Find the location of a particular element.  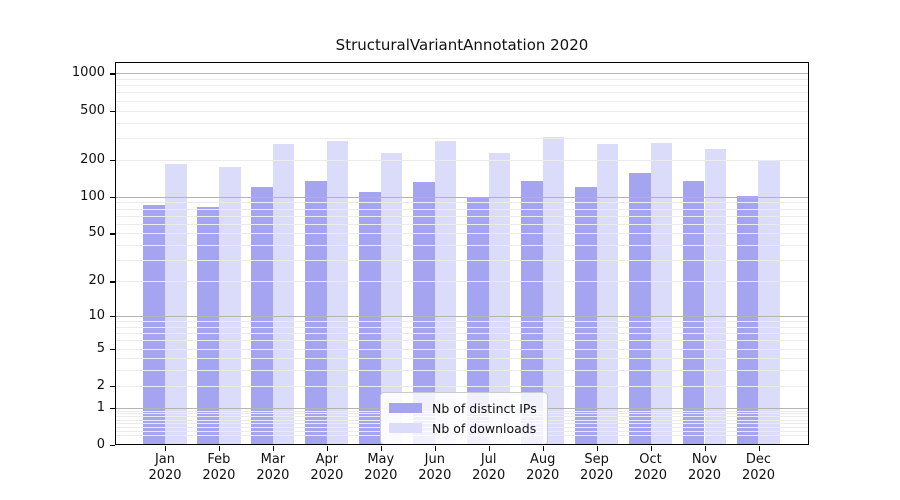

bar-feb-ips is located at coordinates (208, 326).